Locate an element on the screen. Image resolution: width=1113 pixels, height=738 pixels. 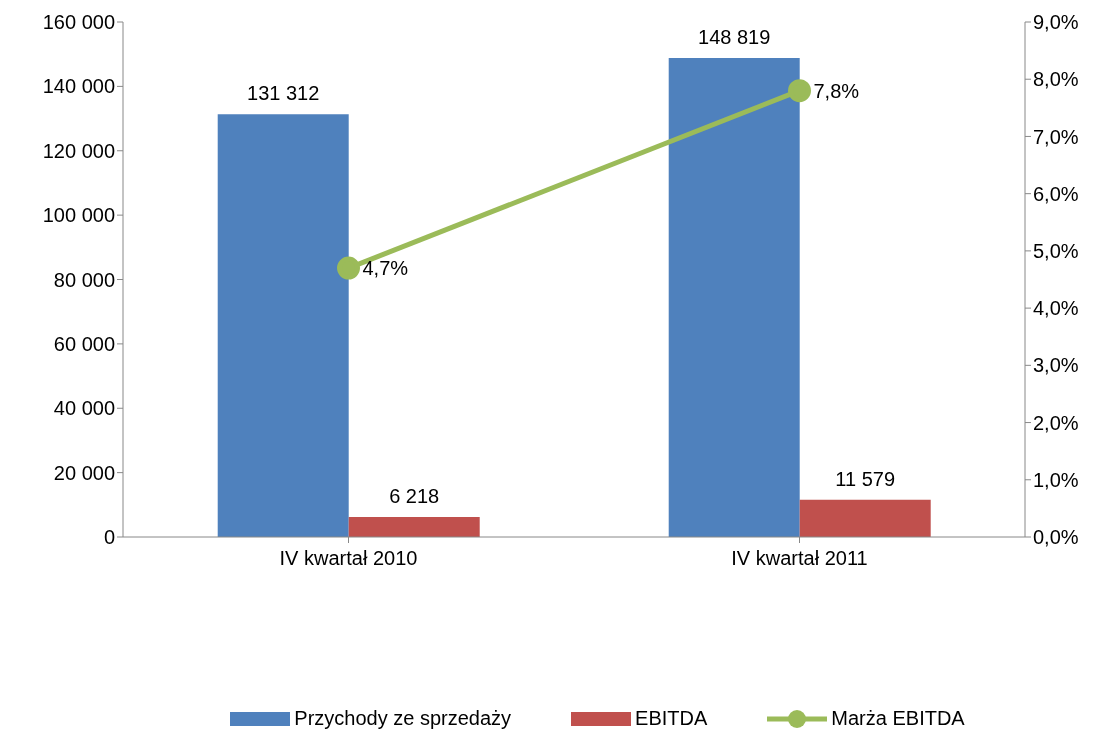
y-tick-label: 120 000 is located at coordinates (78, 150).